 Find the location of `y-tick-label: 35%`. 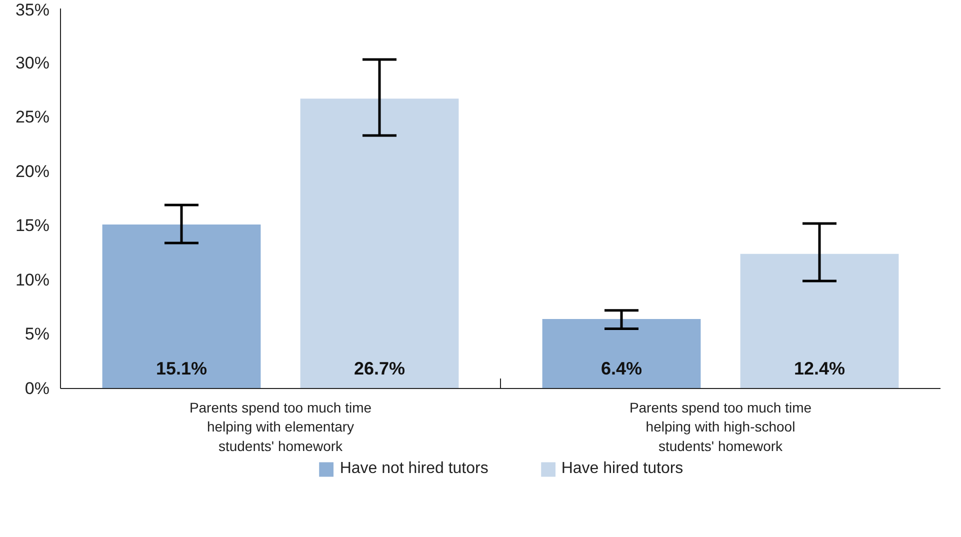

y-tick-label: 35% is located at coordinates (32, 10).